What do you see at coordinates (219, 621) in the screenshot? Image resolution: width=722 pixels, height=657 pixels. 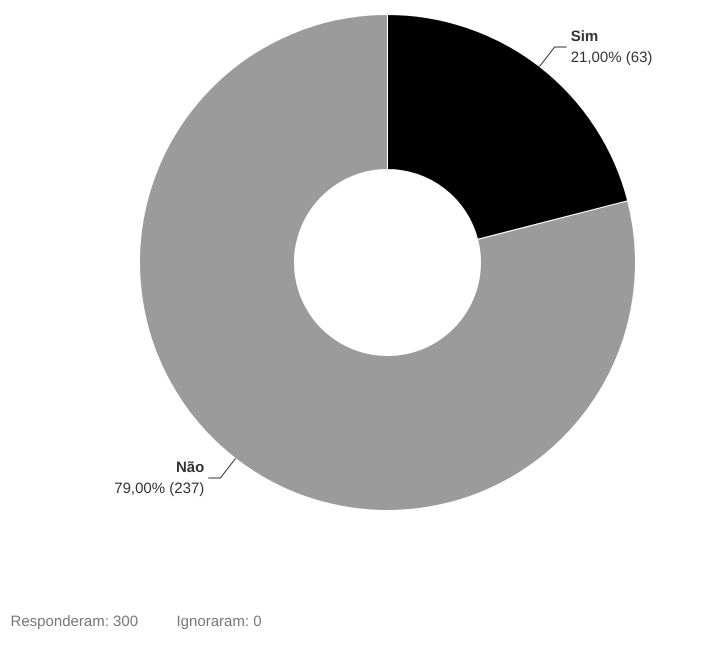 I see `text: Ignoraram: 0` at bounding box center [219, 621].